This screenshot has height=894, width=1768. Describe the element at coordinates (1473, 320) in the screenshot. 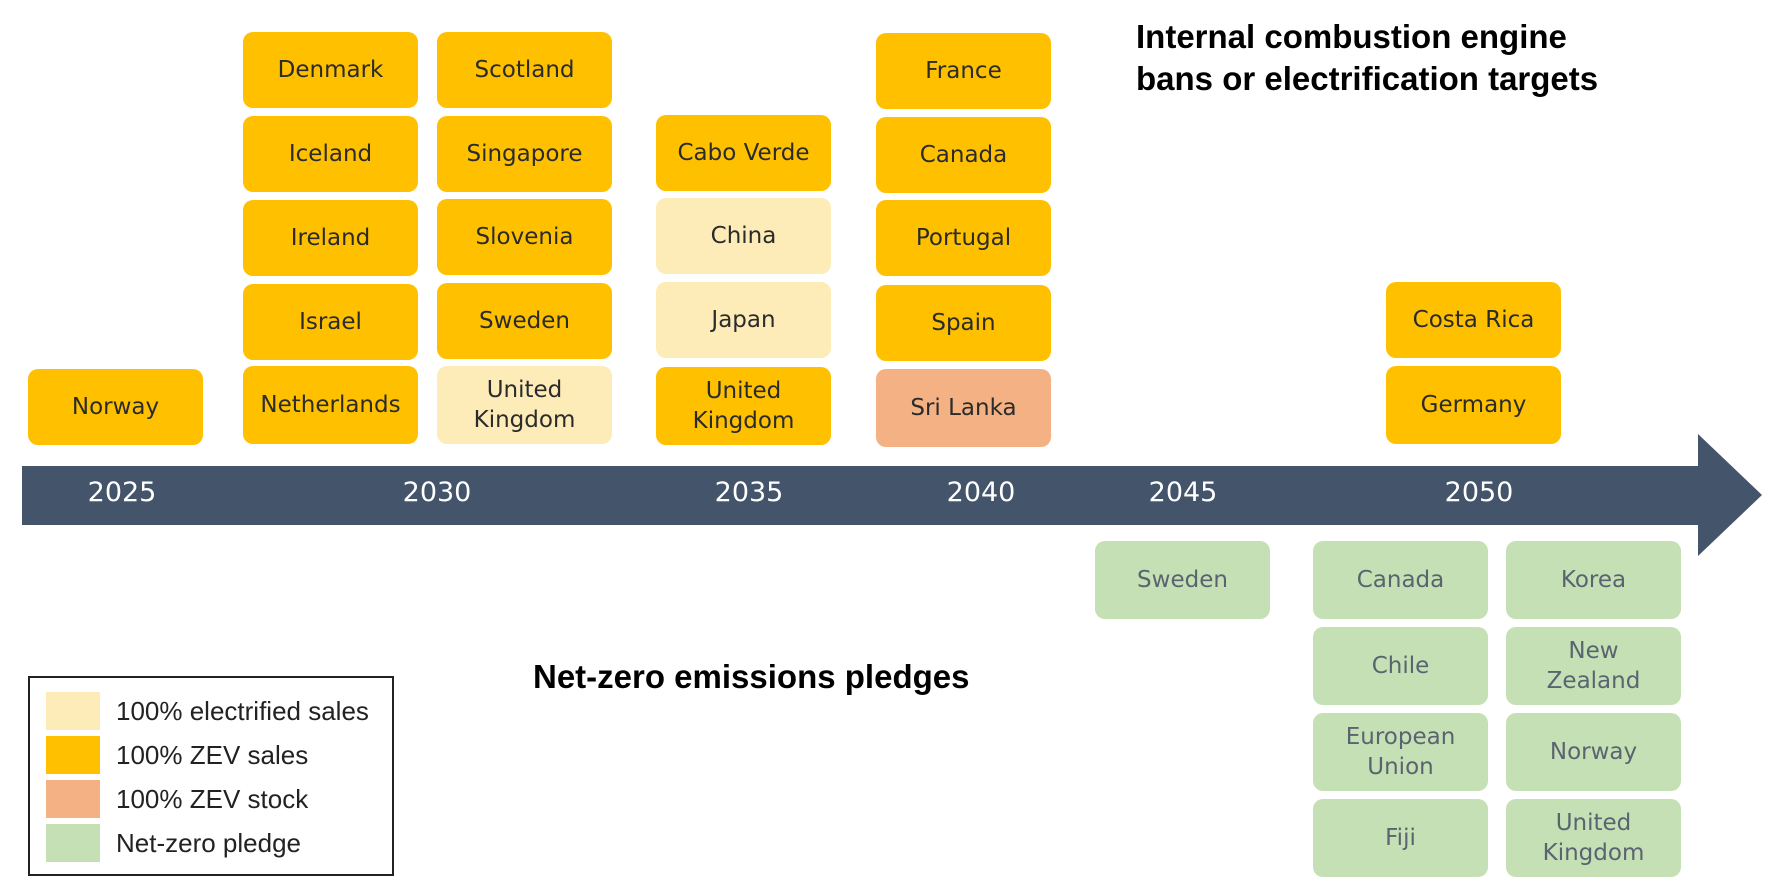

I see `country-box-costa-rica: Costa Rica` at that location.